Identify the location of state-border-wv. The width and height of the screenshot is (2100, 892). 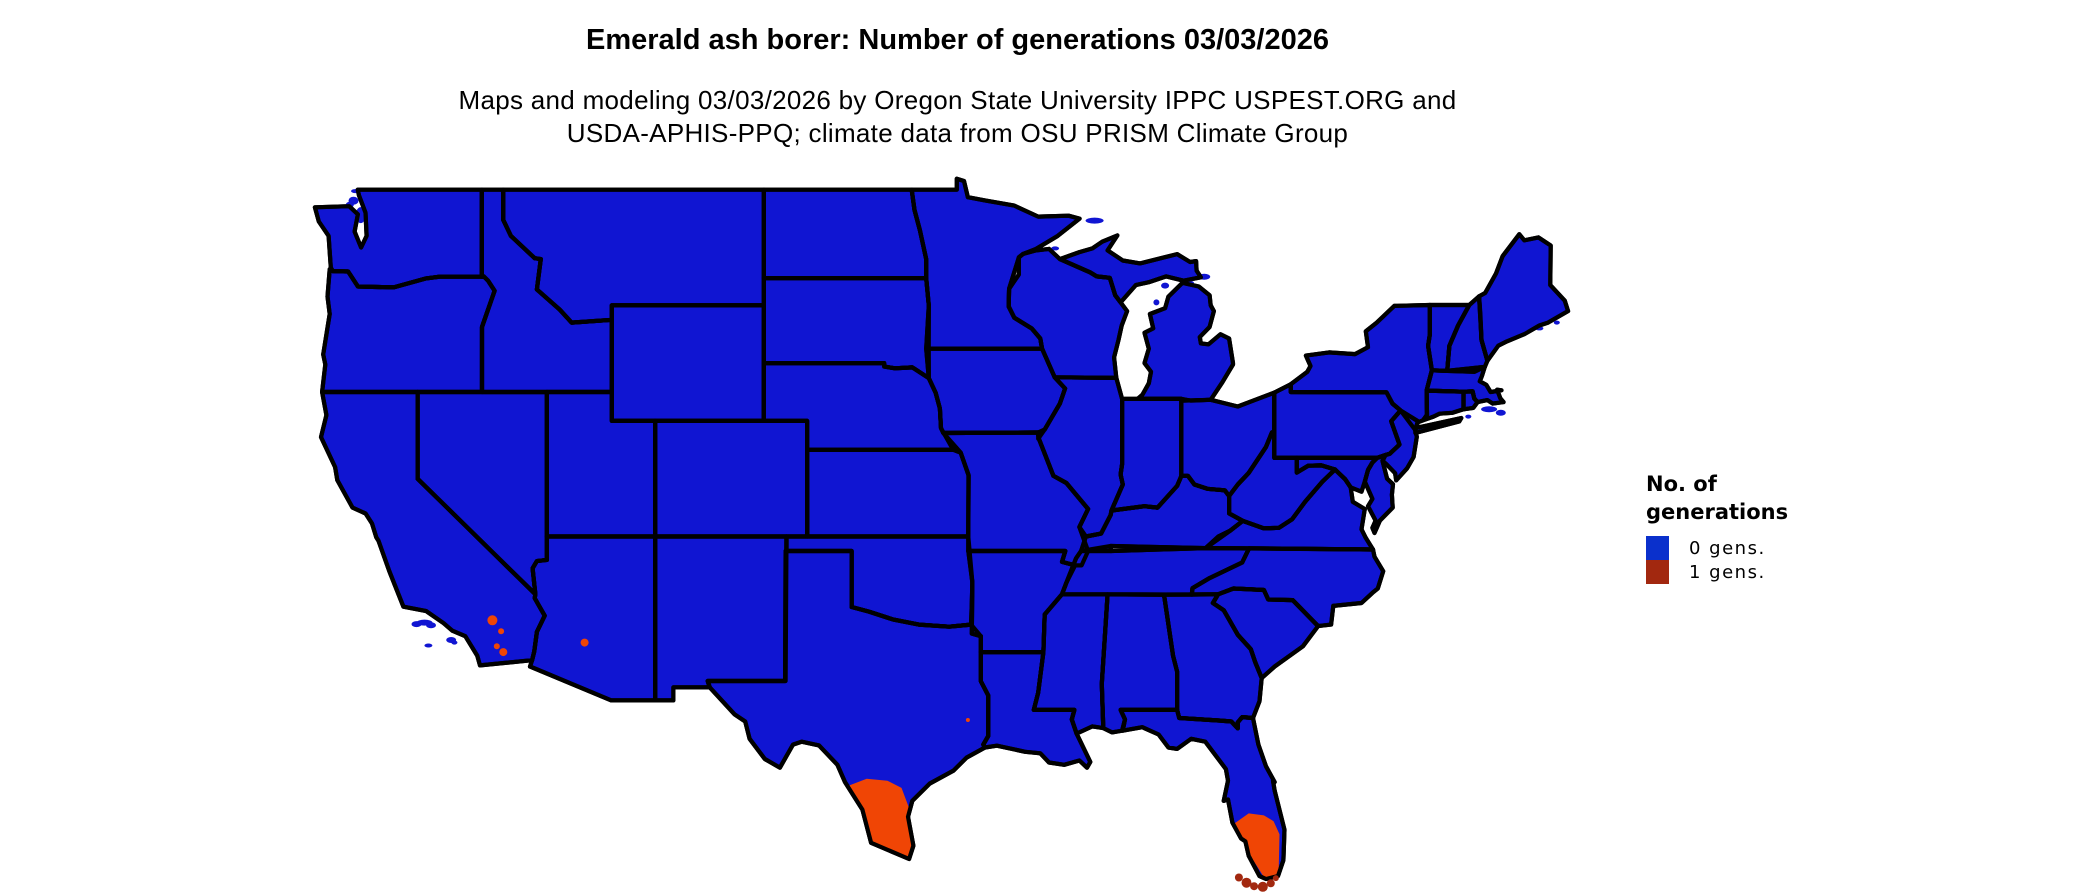
(1282, 480).